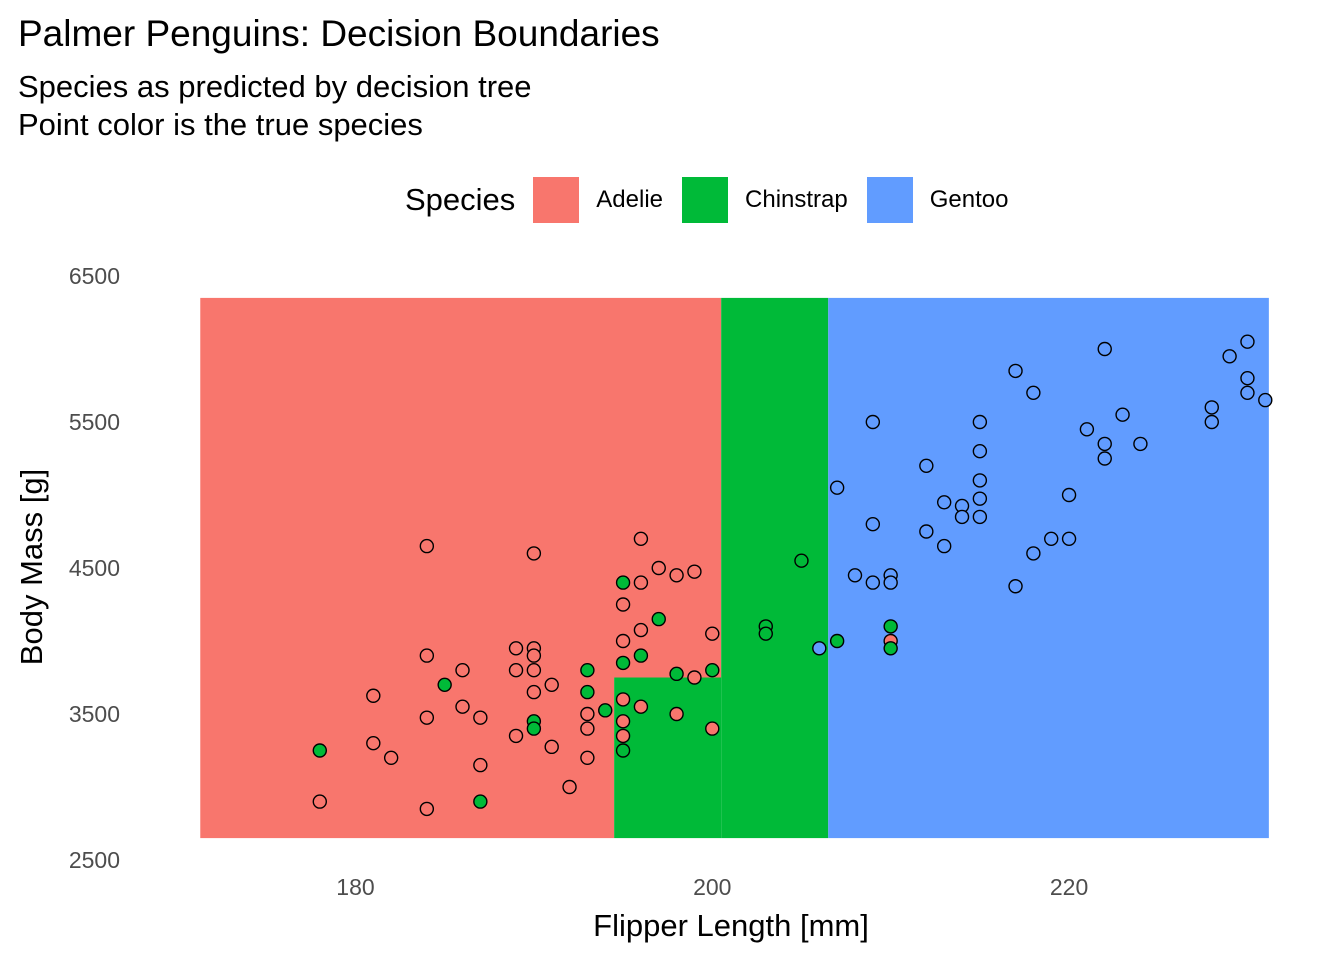  What do you see at coordinates (796, 199) in the screenshot?
I see `legend-label-chinstrap: Chinstrap` at bounding box center [796, 199].